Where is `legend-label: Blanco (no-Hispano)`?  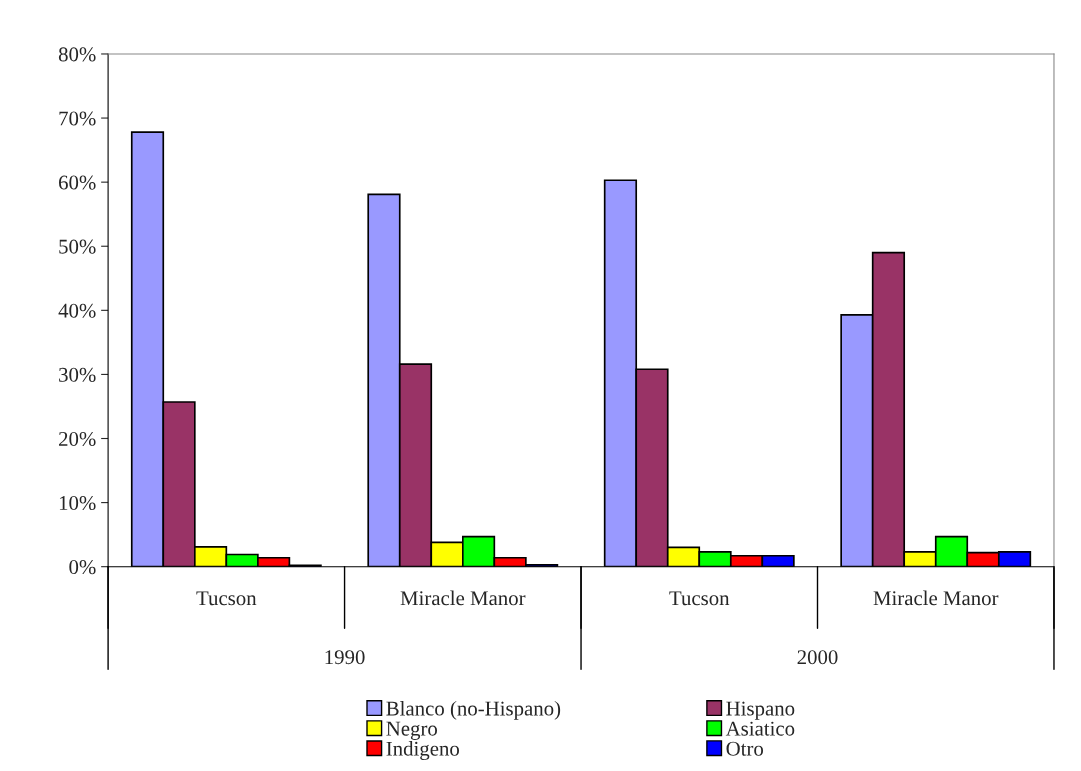 legend-label: Blanco (no-Hispano) is located at coordinates (473, 710).